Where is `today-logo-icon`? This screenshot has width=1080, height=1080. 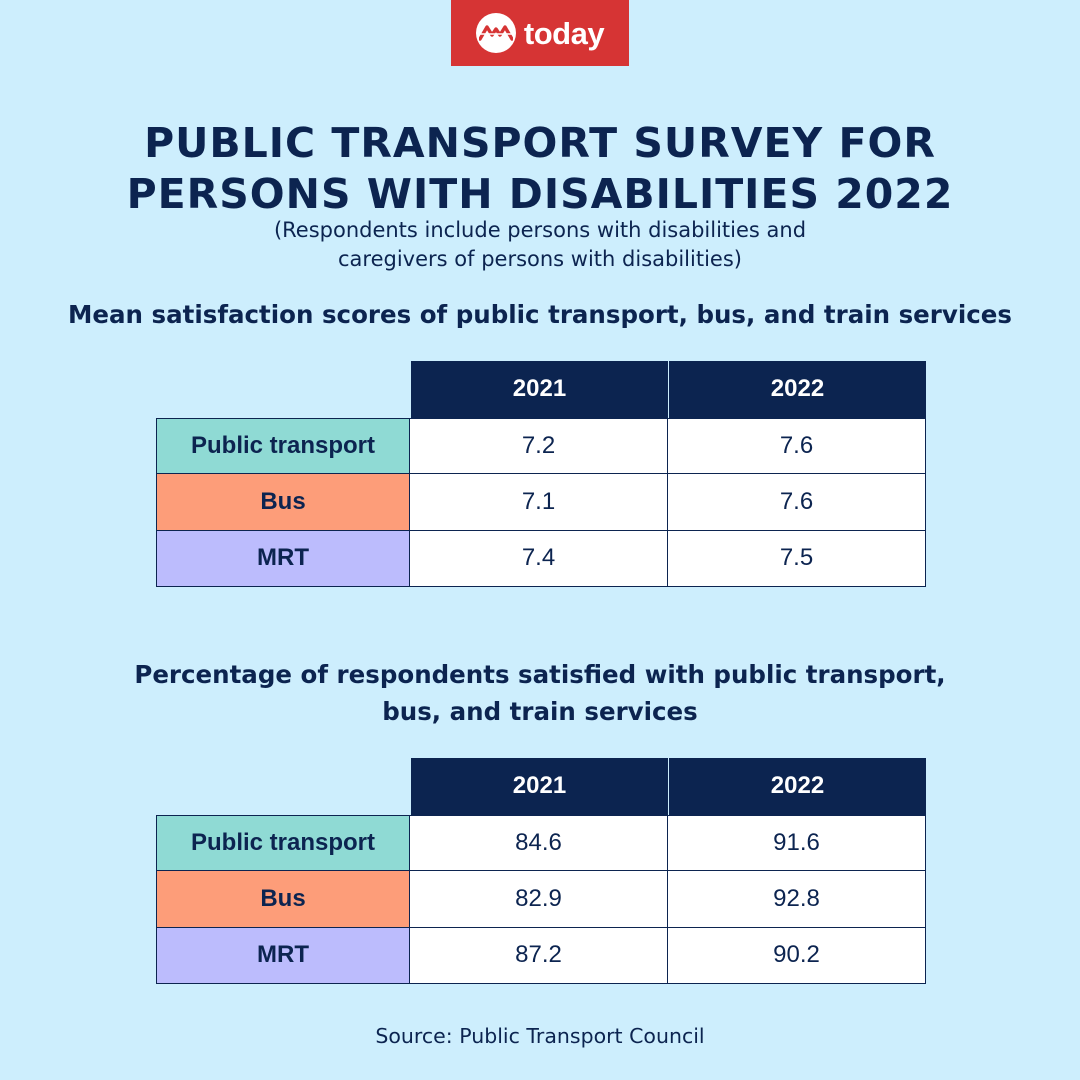 today-logo-icon is located at coordinates (495, 33).